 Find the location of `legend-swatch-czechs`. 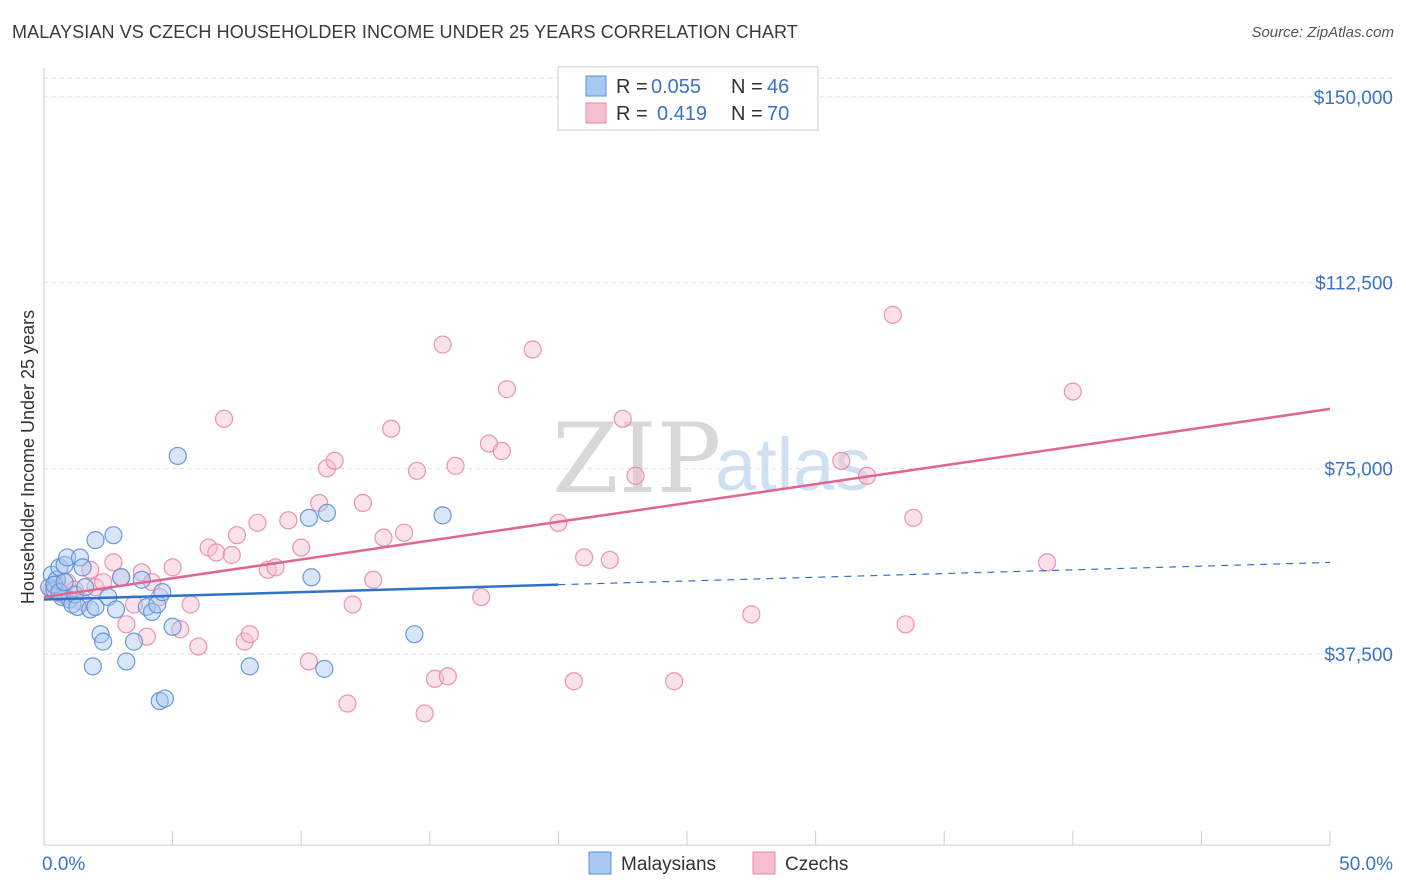

legend-swatch-czechs is located at coordinates (596, 113).